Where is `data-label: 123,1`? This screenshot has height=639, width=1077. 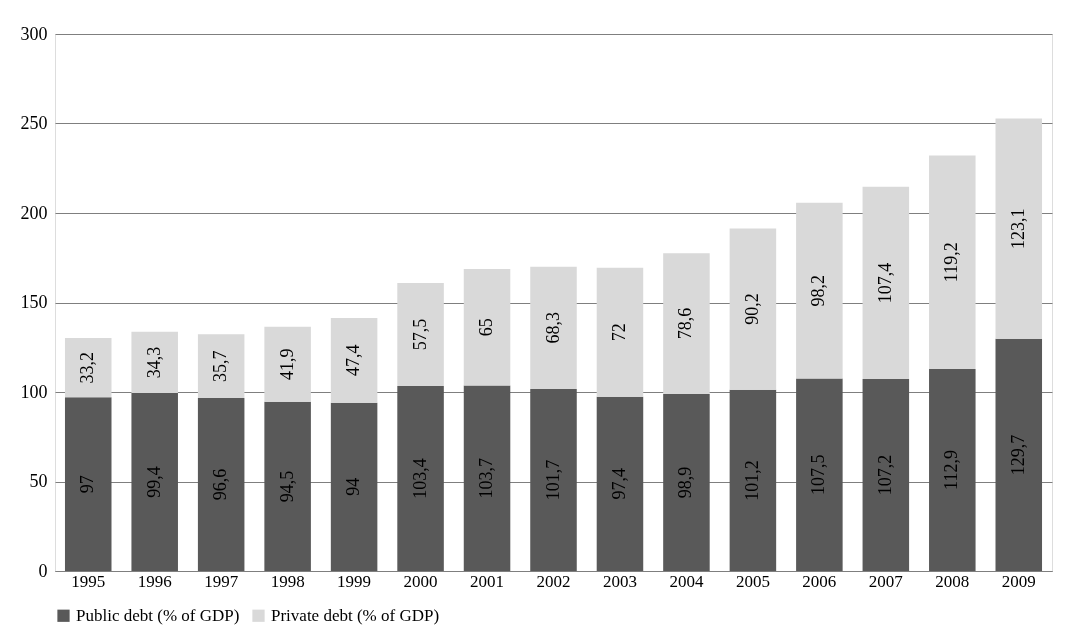 data-label: 123,1 is located at coordinates (1017, 228).